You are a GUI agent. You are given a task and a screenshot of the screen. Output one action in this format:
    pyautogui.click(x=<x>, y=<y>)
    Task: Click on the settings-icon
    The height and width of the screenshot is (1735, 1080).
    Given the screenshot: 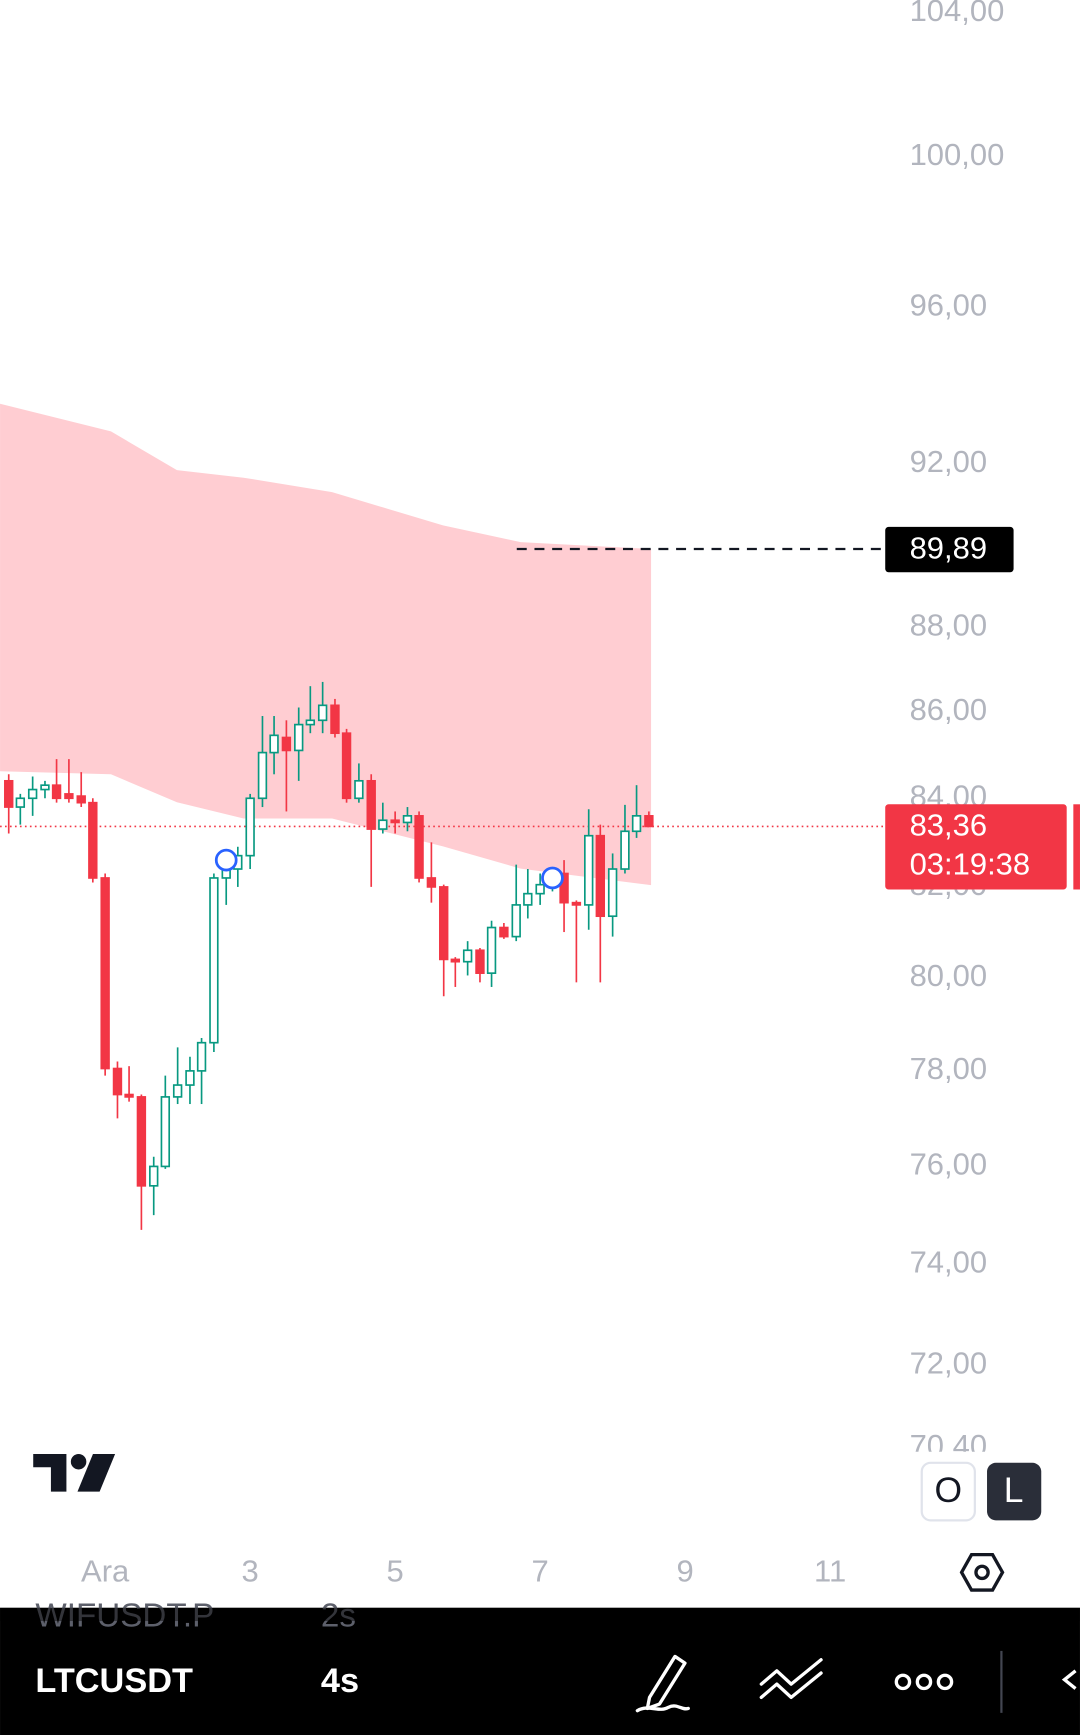 What is the action you would take?
    pyautogui.click(x=982, y=1572)
    